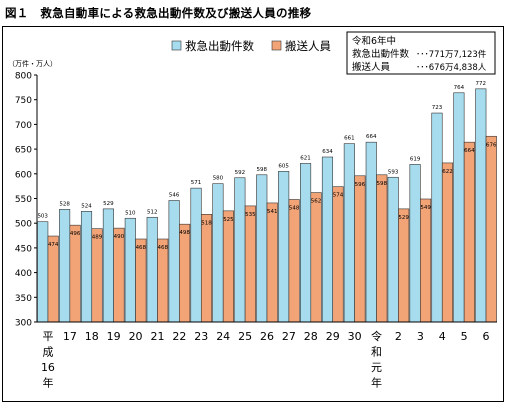  I want to click on y-tick-label: 550, so click(23, 200).